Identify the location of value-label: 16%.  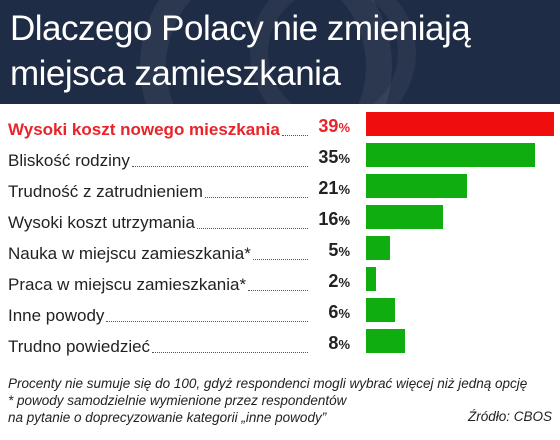
(334, 220).